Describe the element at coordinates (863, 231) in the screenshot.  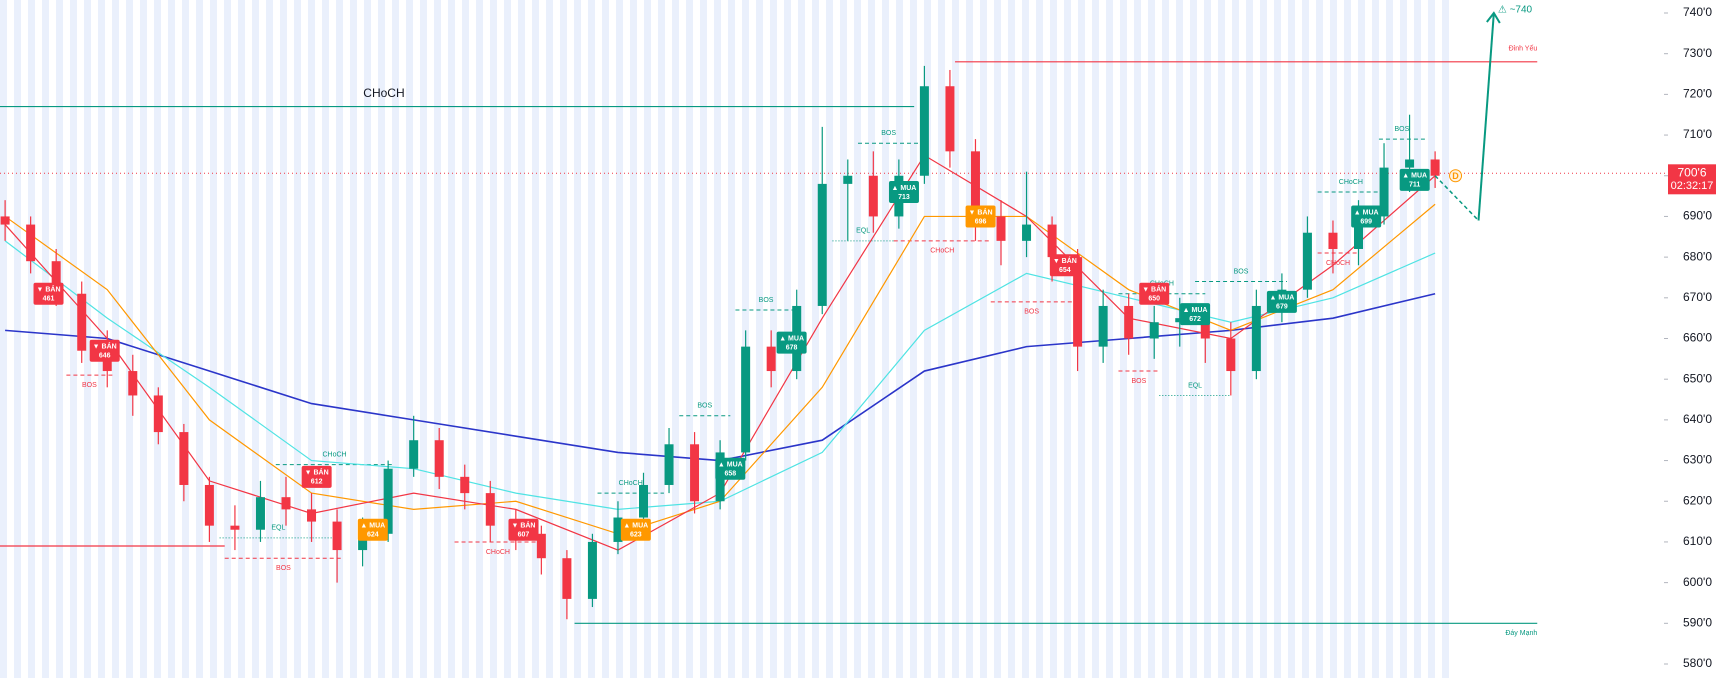
I see `structure-label: EQL` at that location.